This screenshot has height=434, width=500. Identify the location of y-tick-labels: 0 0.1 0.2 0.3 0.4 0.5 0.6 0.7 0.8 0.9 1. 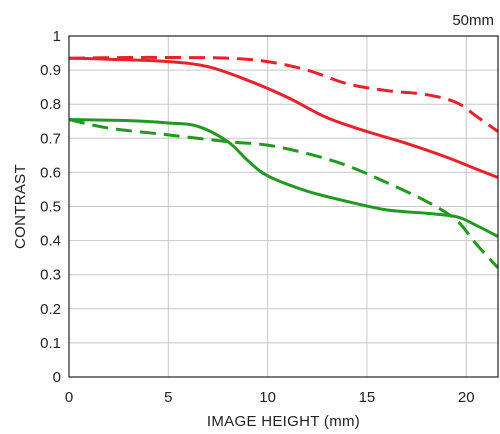
(50, 207).